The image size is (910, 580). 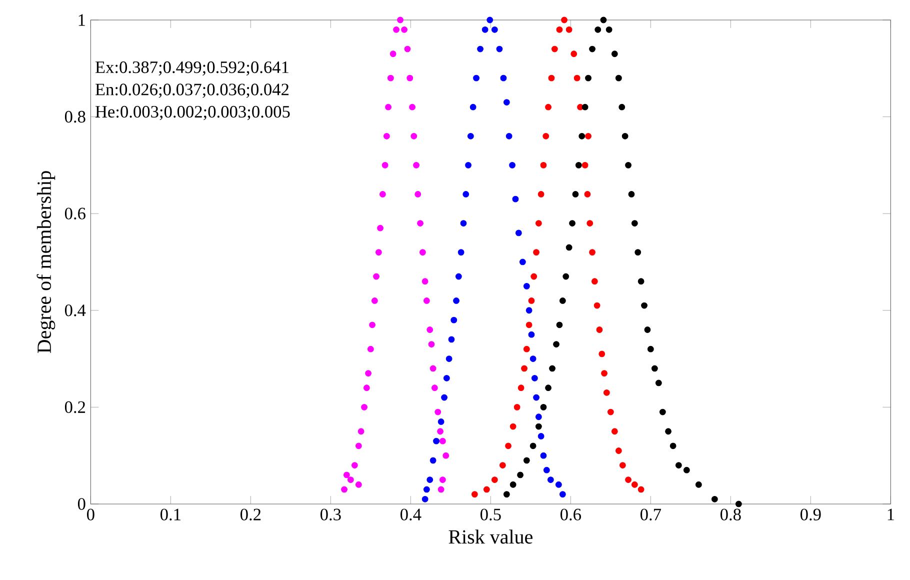 What do you see at coordinates (81, 20) in the screenshot?
I see `y-tick-label: 1` at bounding box center [81, 20].